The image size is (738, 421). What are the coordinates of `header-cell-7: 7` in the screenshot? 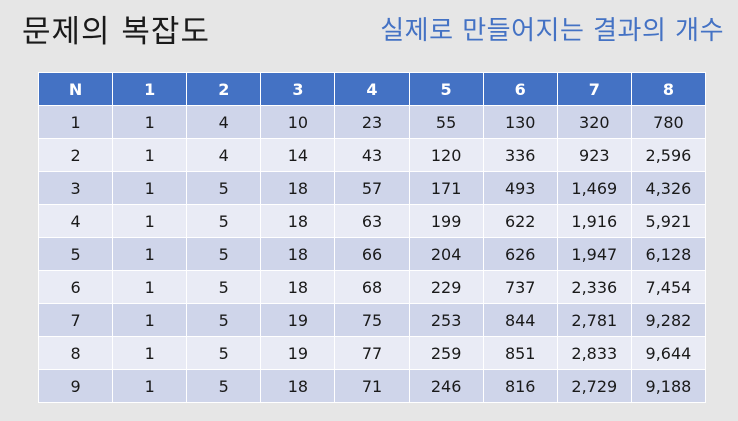 It's located at (594, 89).